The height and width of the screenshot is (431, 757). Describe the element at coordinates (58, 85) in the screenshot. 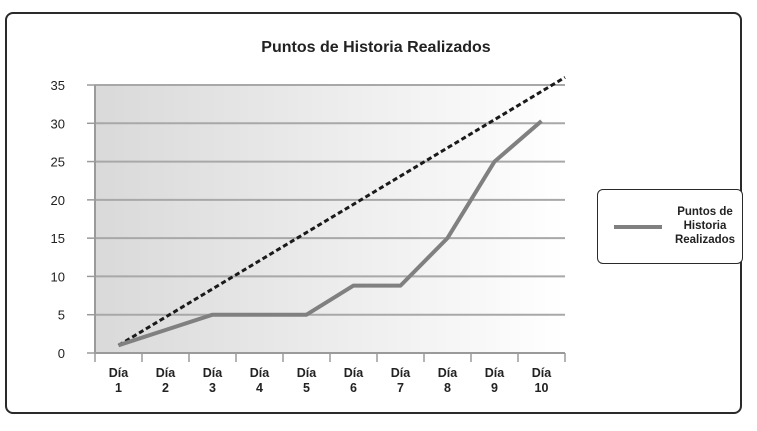

I see `y-tick-label: 35` at that location.